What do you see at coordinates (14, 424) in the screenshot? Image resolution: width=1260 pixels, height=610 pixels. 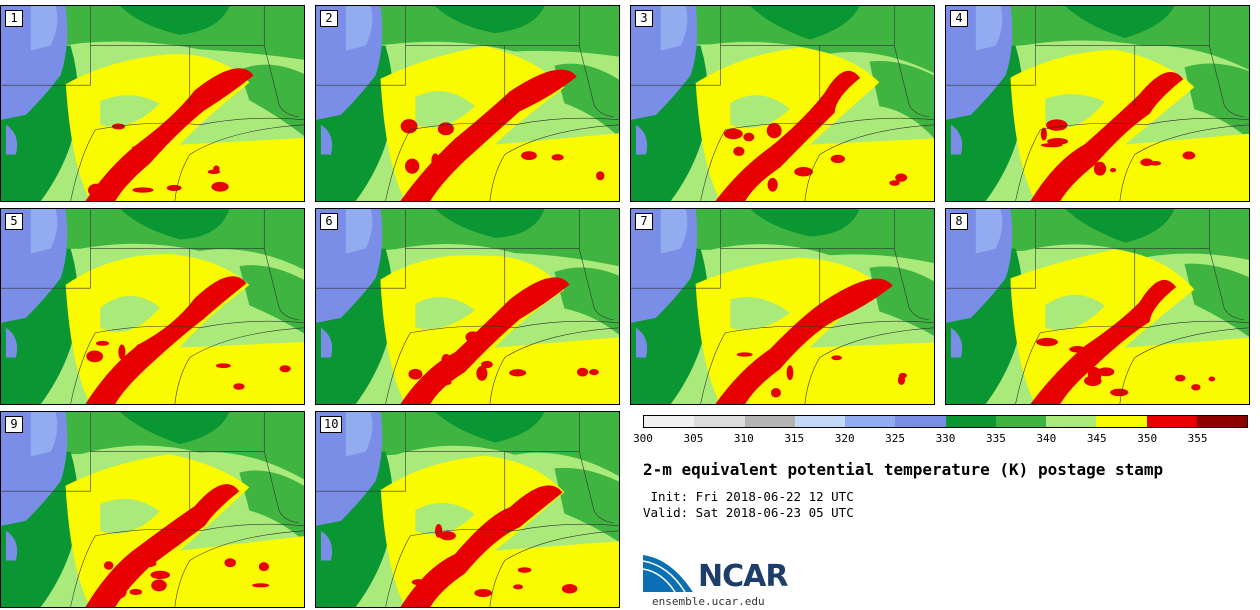 I see `member-number-label: 9` at bounding box center [14, 424].